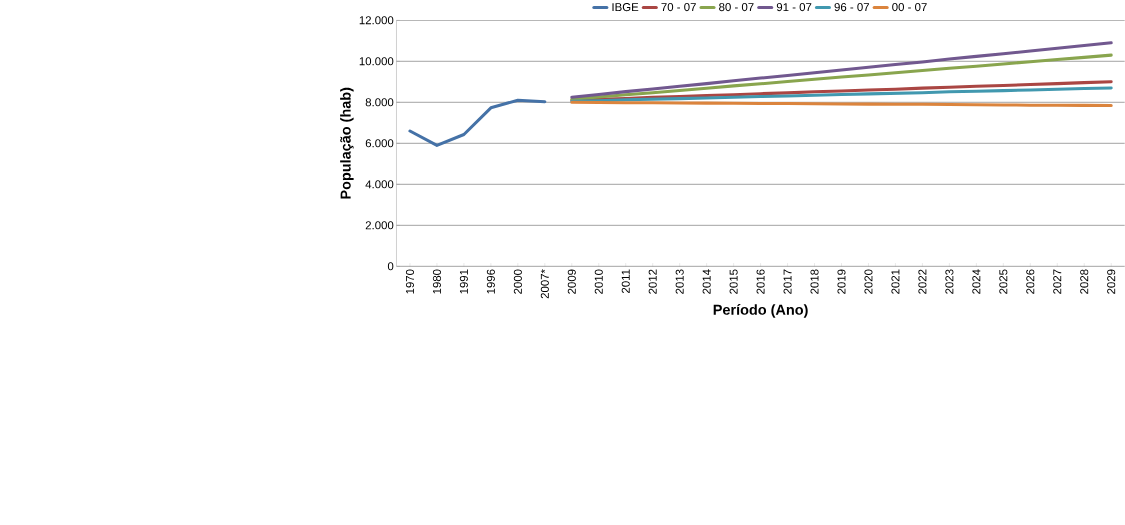 This screenshot has height=525, width=1125. What do you see at coordinates (909, 7) in the screenshot?
I see `legend-label: 00 - 07` at bounding box center [909, 7].